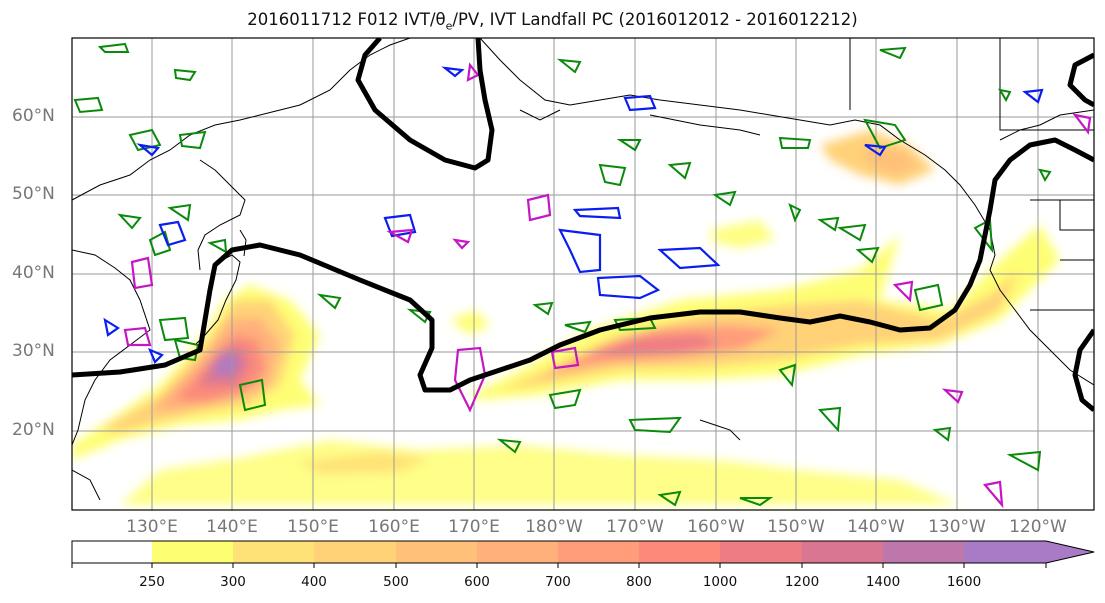 Image resolution: width=1105 pixels, height=603 pixels. Describe the element at coordinates (152, 582) in the screenshot. I see `colorbar-tick-label: 250` at that location.